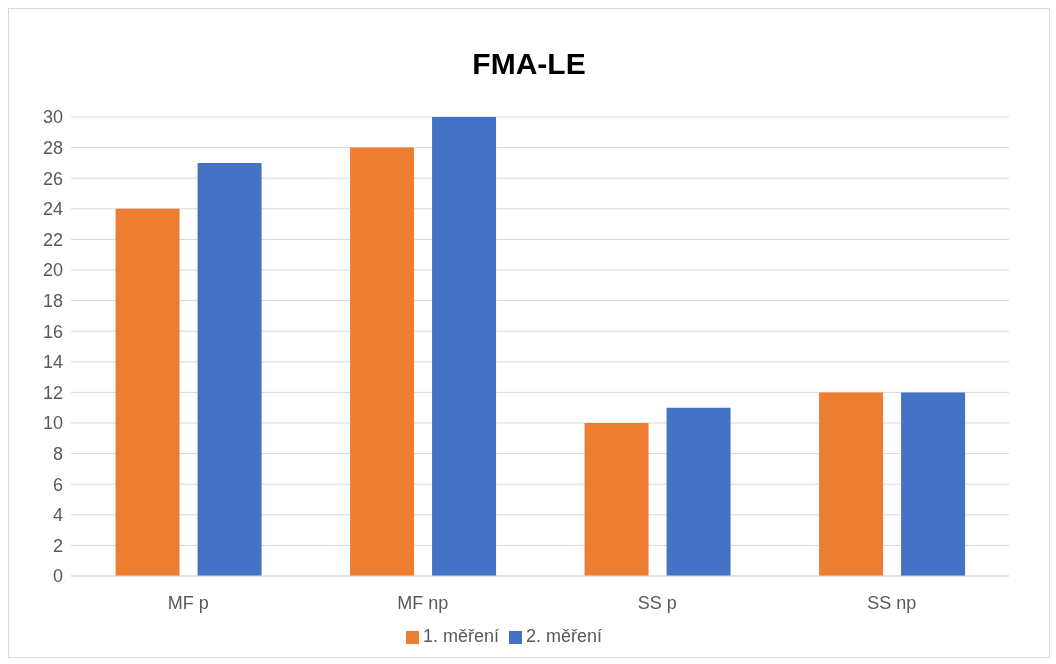 The image size is (1056, 664). Describe the element at coordinates (564, 636) in the screenshot. I see `legend-label: 2. měření` at that location.